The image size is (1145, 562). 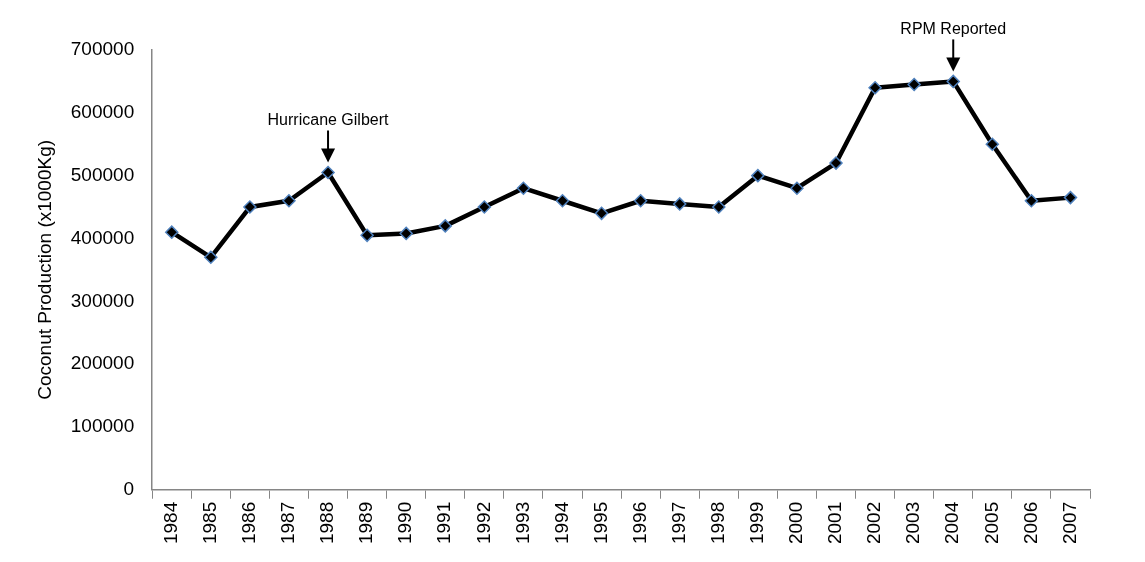 I want to click on x-tick-label: 1987, so click(x=288, y=523).